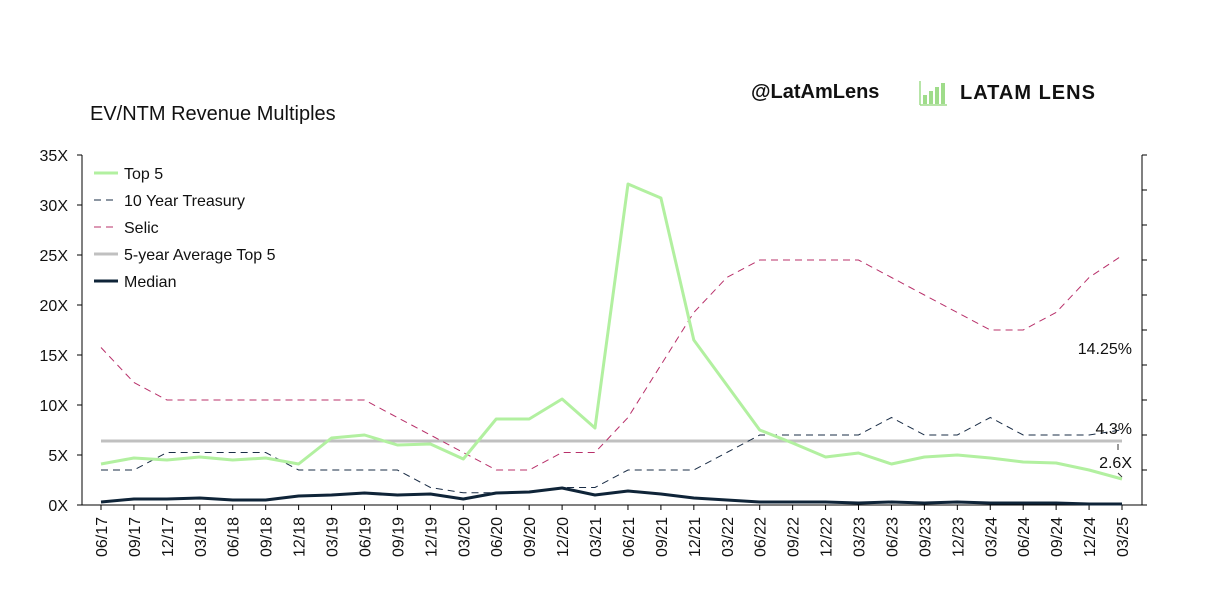  I want to click on x-tick-label: 06/23, so click(892, 537).